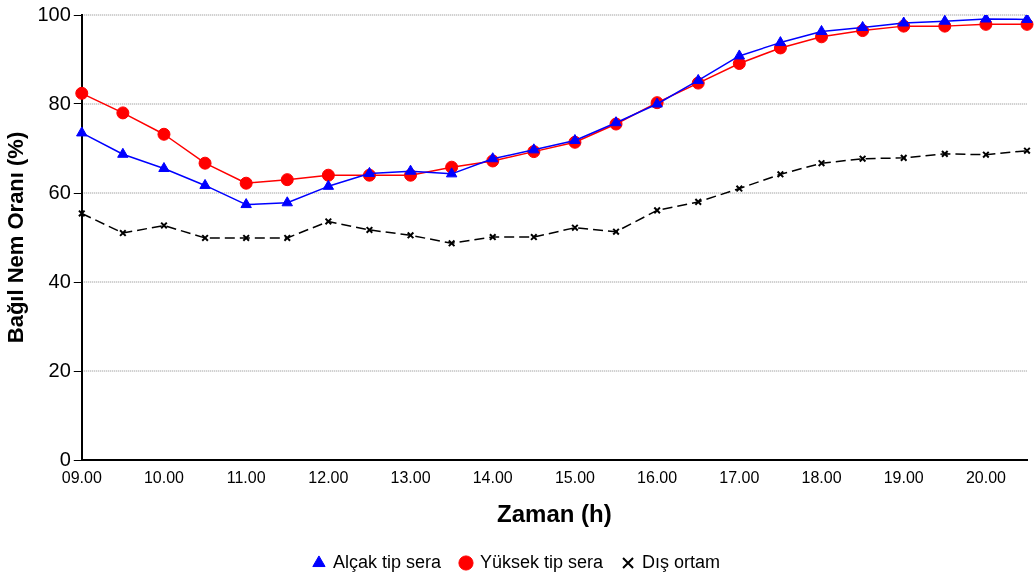  What do you see at coordinates (387, 561) in the screenshot?
I see `legend-label: Alçak tip sera` at bounding box center [387, 561].